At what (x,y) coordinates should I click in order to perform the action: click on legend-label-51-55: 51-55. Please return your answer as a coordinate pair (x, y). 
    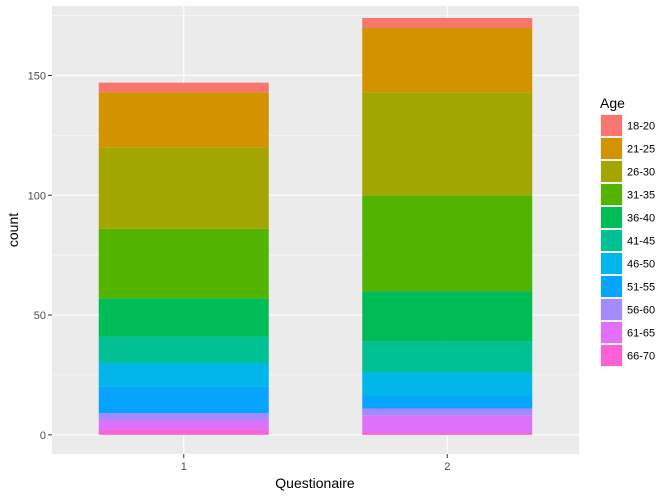
    Looking at the image, I should click on (641, 288).